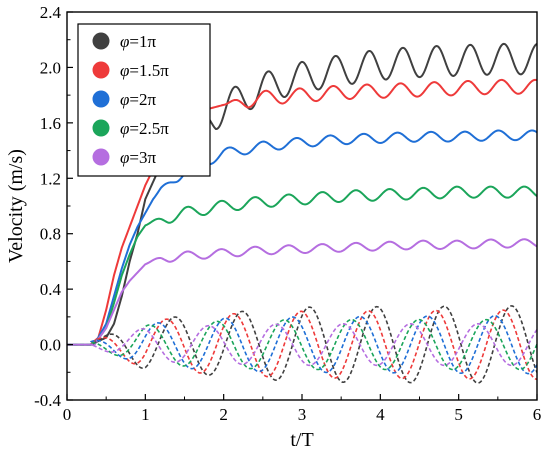 The width and height of the screenshot is (550, 458). What do you see at coordinates (145, 414) in the screenshot?
I see `x-tick-label: 1` at bounding box center [145, 414].